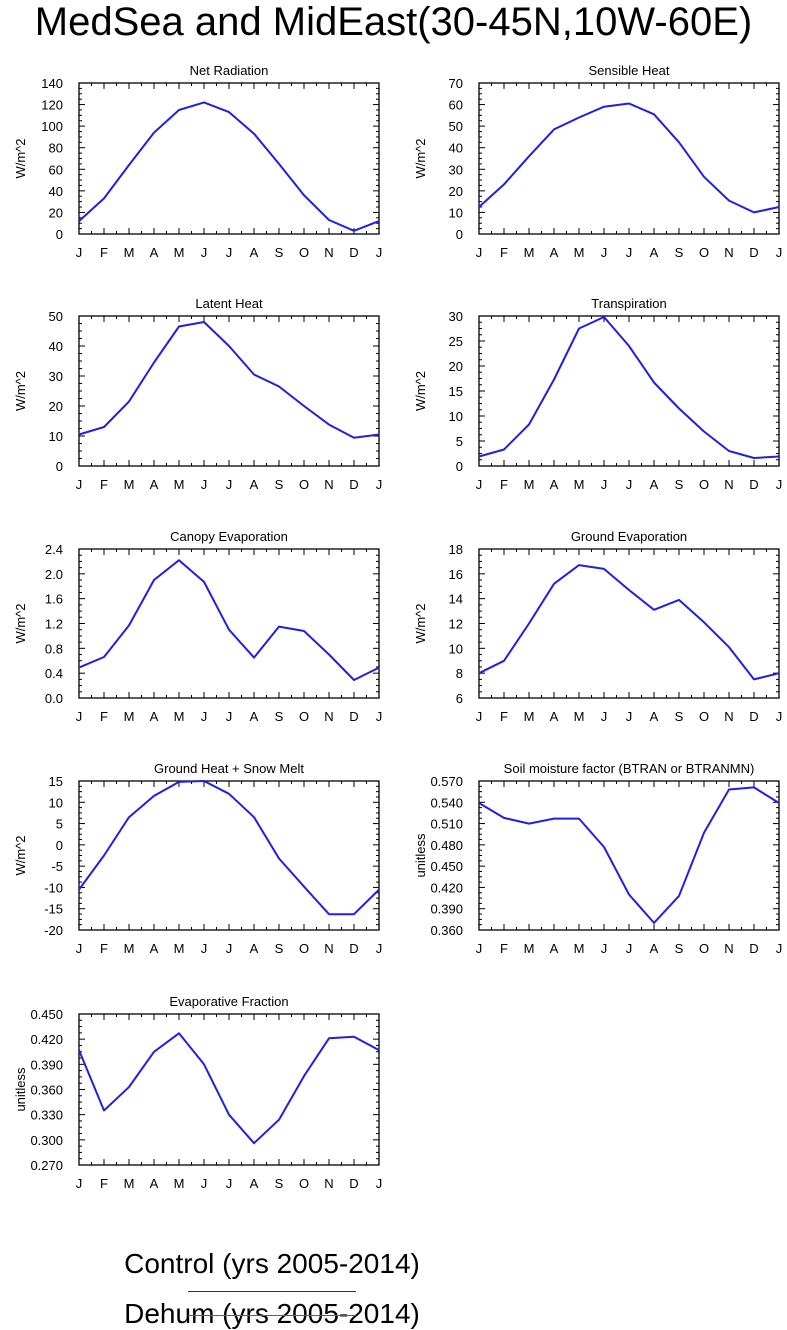 The width and height of the screenshot is (787, 1330). Describe the element at coordinates (229, 70) in the screenshot. I see `chart-title: Net Radiation` at that location.